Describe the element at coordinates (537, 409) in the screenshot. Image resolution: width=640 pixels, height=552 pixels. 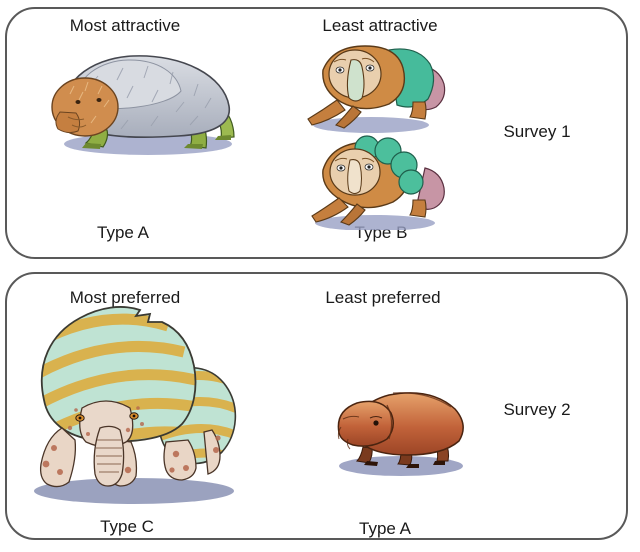
I see `survey2-label: Survey 2` at that location.